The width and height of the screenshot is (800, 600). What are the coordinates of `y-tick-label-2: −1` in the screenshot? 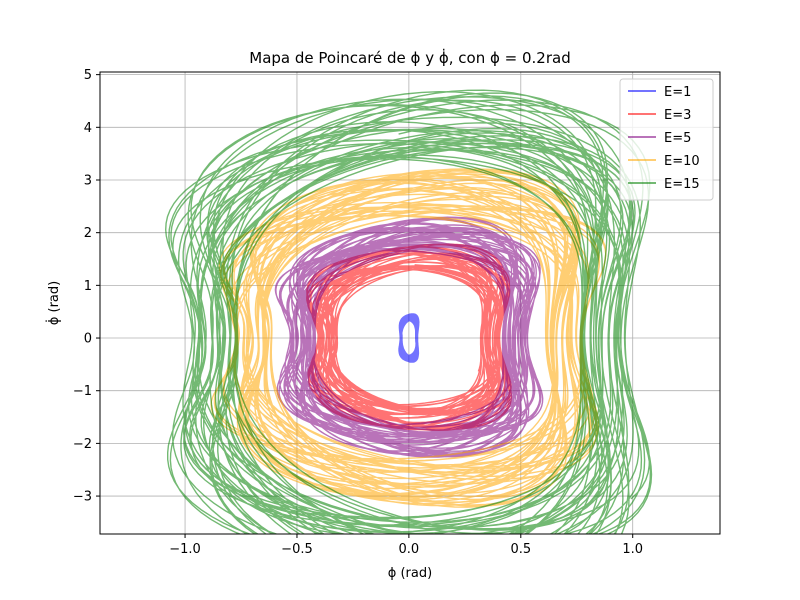 It's located at (82, 391).